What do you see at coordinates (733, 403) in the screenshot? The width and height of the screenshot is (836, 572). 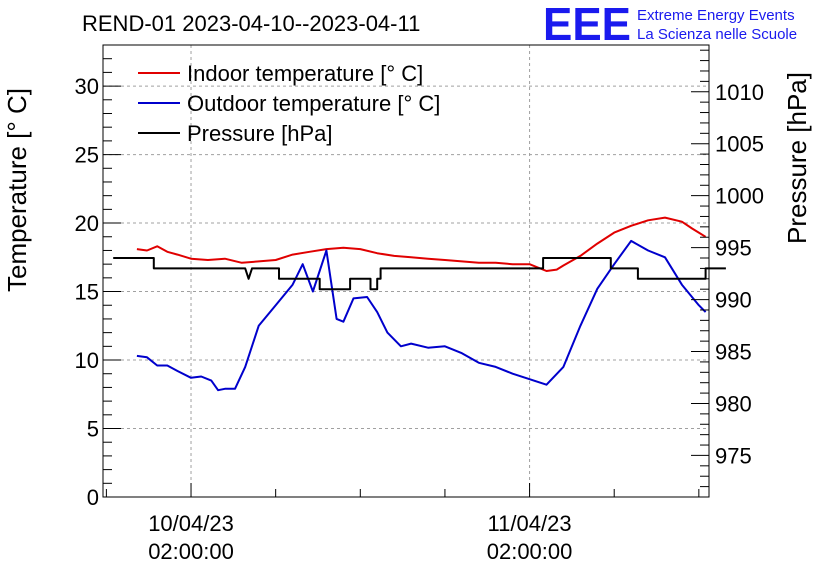 I see `y2-tick-label: 980` at bounding box center [733, 403].